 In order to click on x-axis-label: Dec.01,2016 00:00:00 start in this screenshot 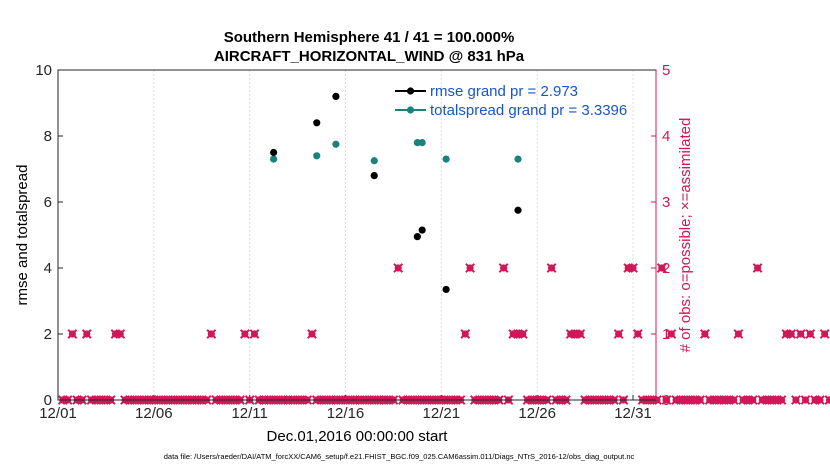, I will do `click(358, 436)`.